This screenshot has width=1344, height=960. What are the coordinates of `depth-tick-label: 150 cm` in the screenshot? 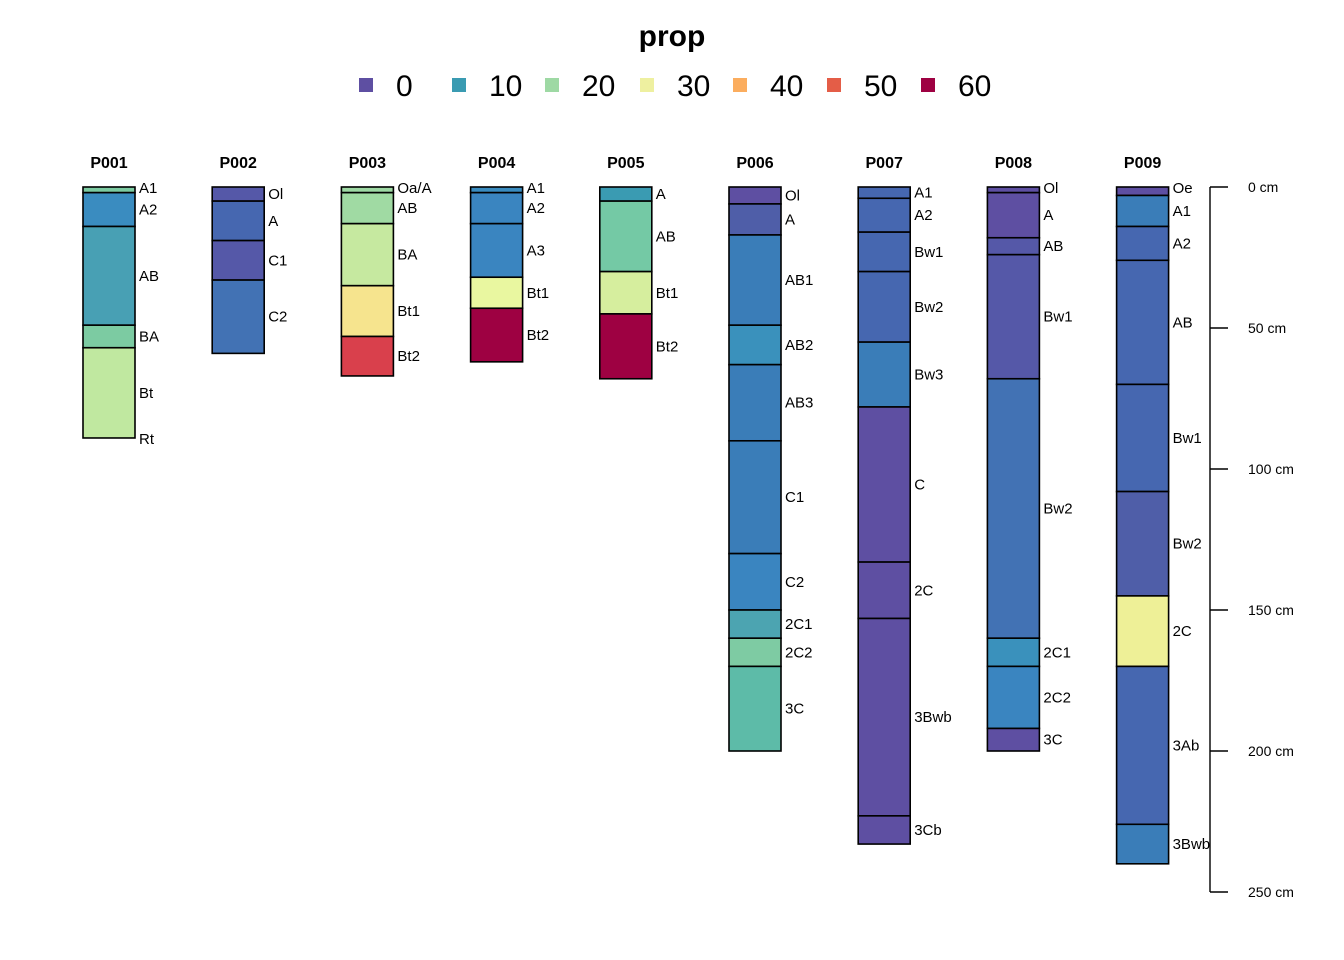 It's located at (1271, 610).